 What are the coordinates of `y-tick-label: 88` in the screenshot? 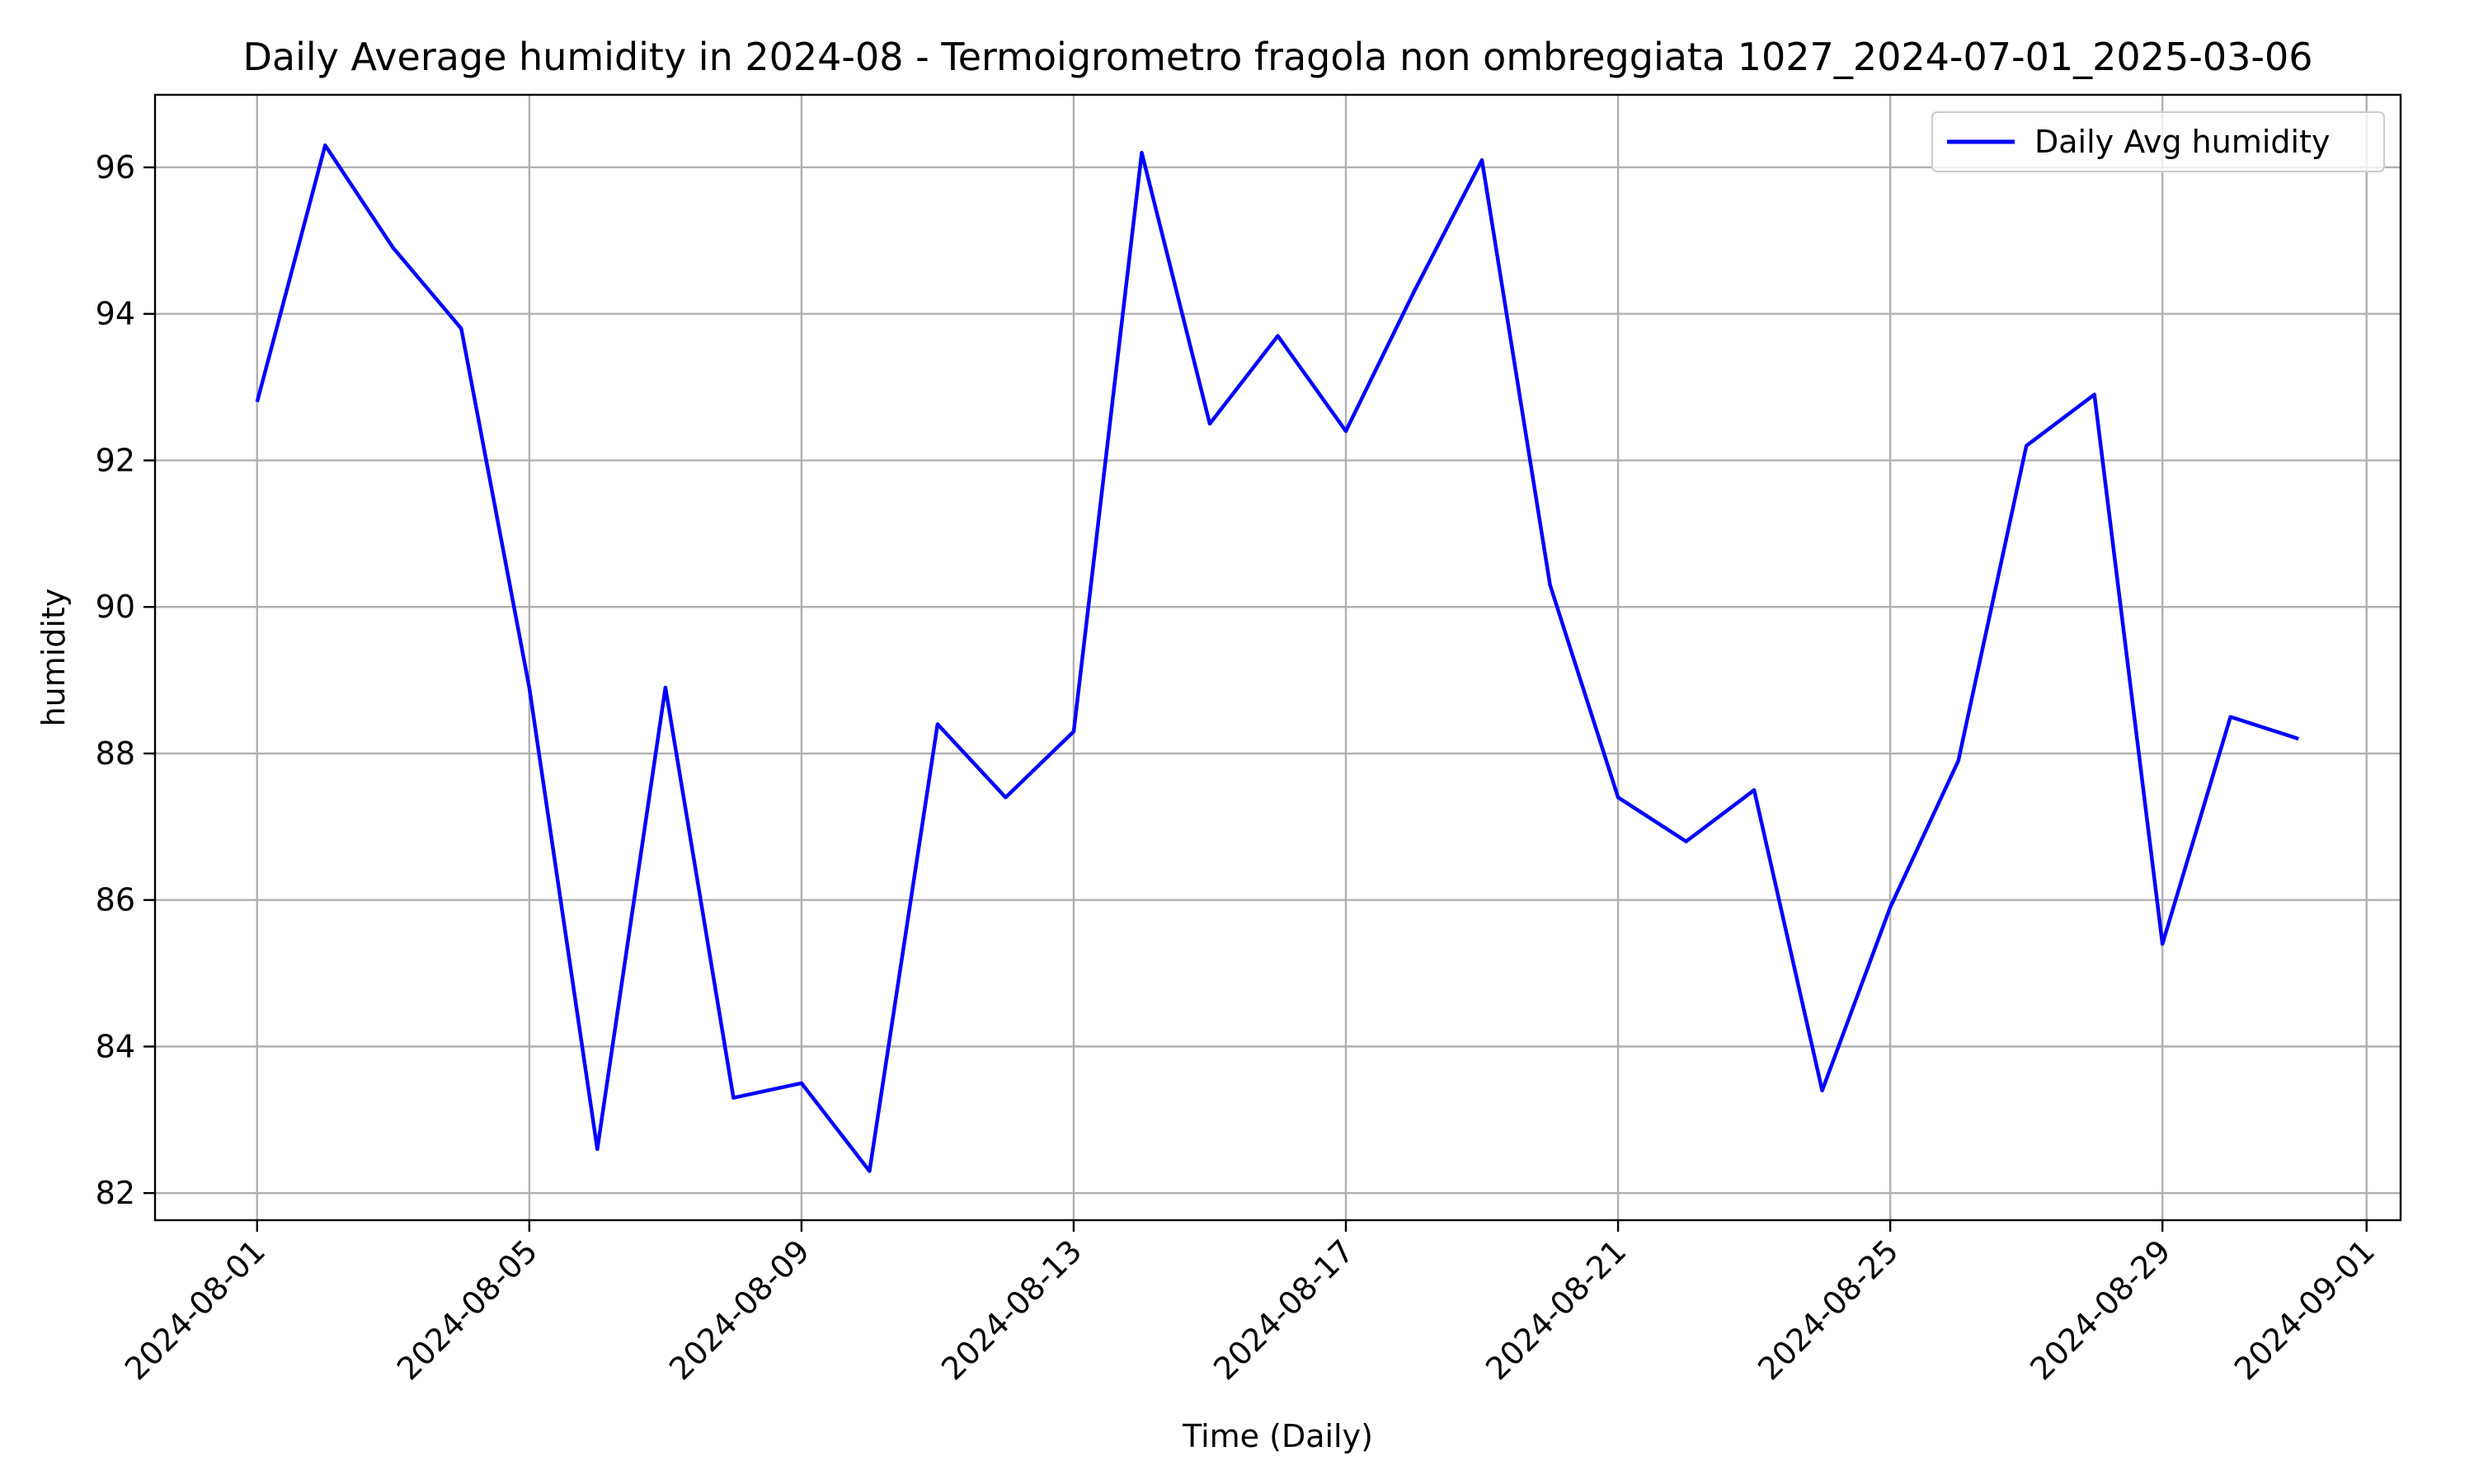 It's located at (115, 753).